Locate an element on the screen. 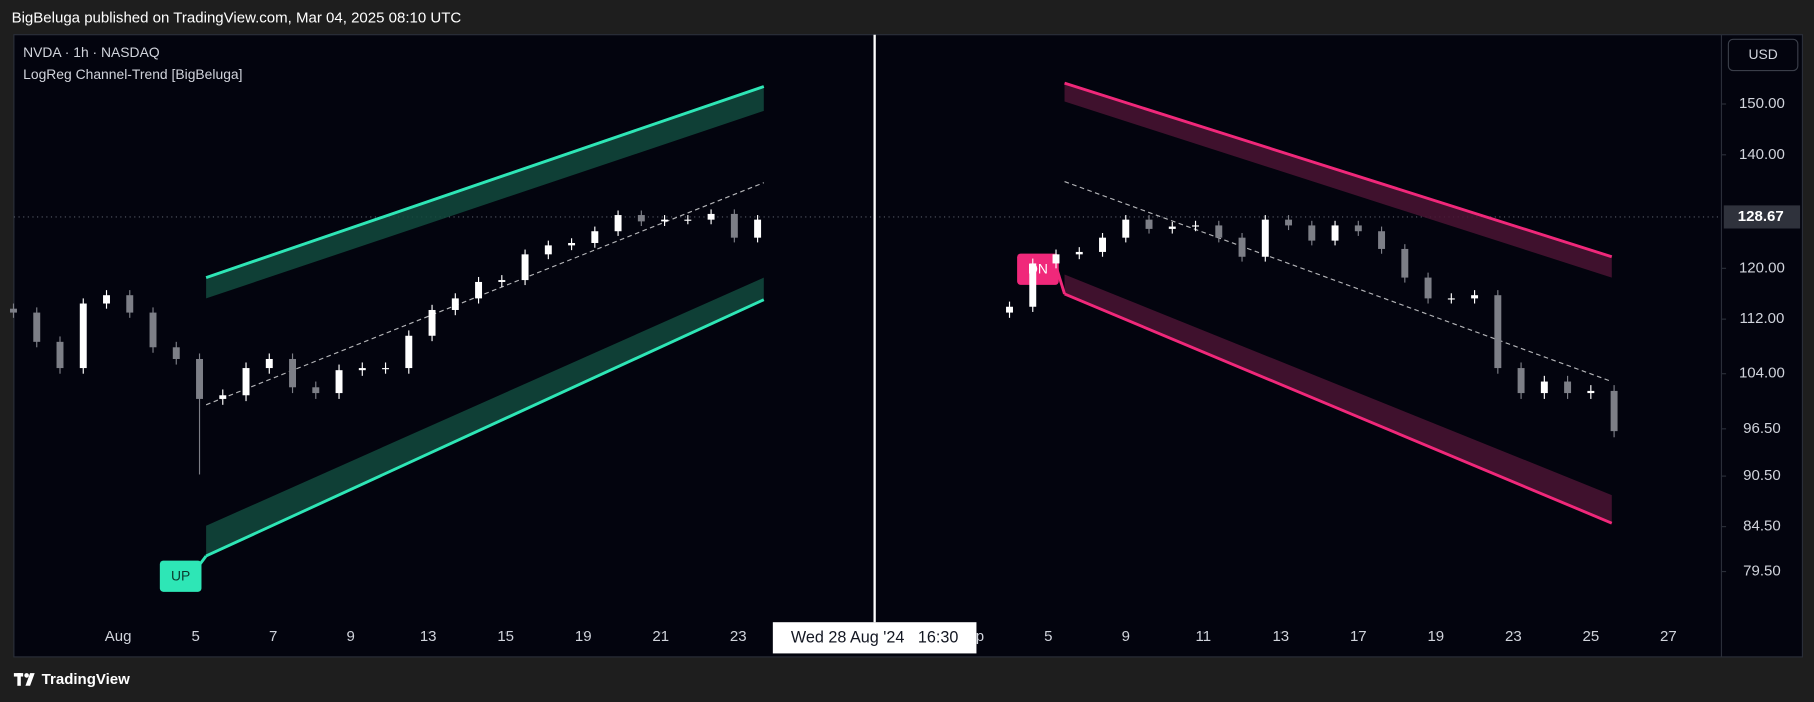 This screenshot has height=702, width=1814. symbol-title: NVDA · 1h · NASDAQ is located at coordinates (91, 52).